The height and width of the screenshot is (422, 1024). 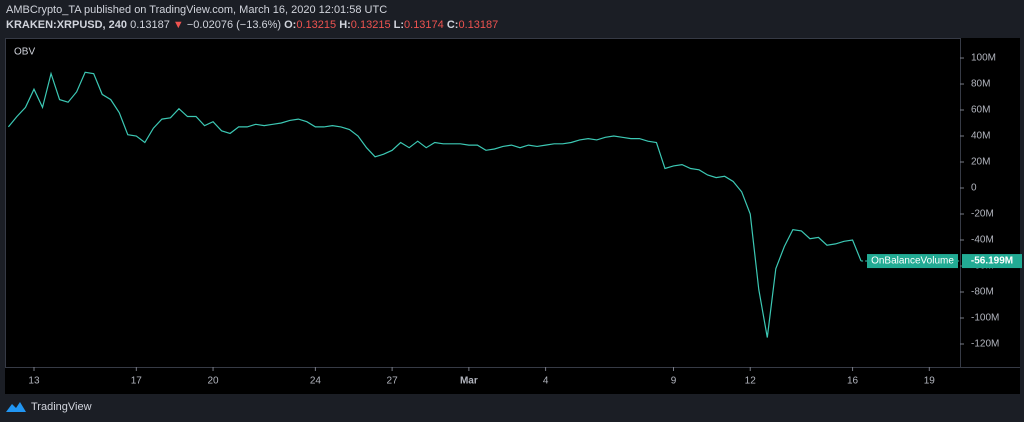 What do you see at coordinates (150, 25) in the screenshot?
I see `last-price: 0.13187` at bounding box center [150, 25].